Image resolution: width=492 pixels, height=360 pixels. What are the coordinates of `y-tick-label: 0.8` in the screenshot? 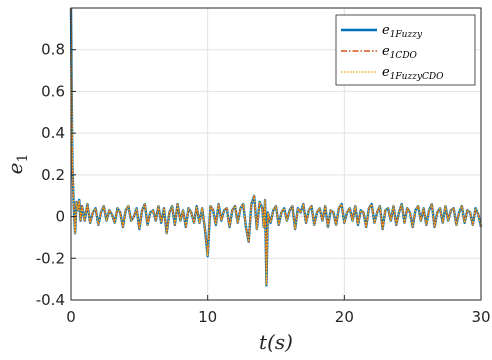 It's located at (53, 50).